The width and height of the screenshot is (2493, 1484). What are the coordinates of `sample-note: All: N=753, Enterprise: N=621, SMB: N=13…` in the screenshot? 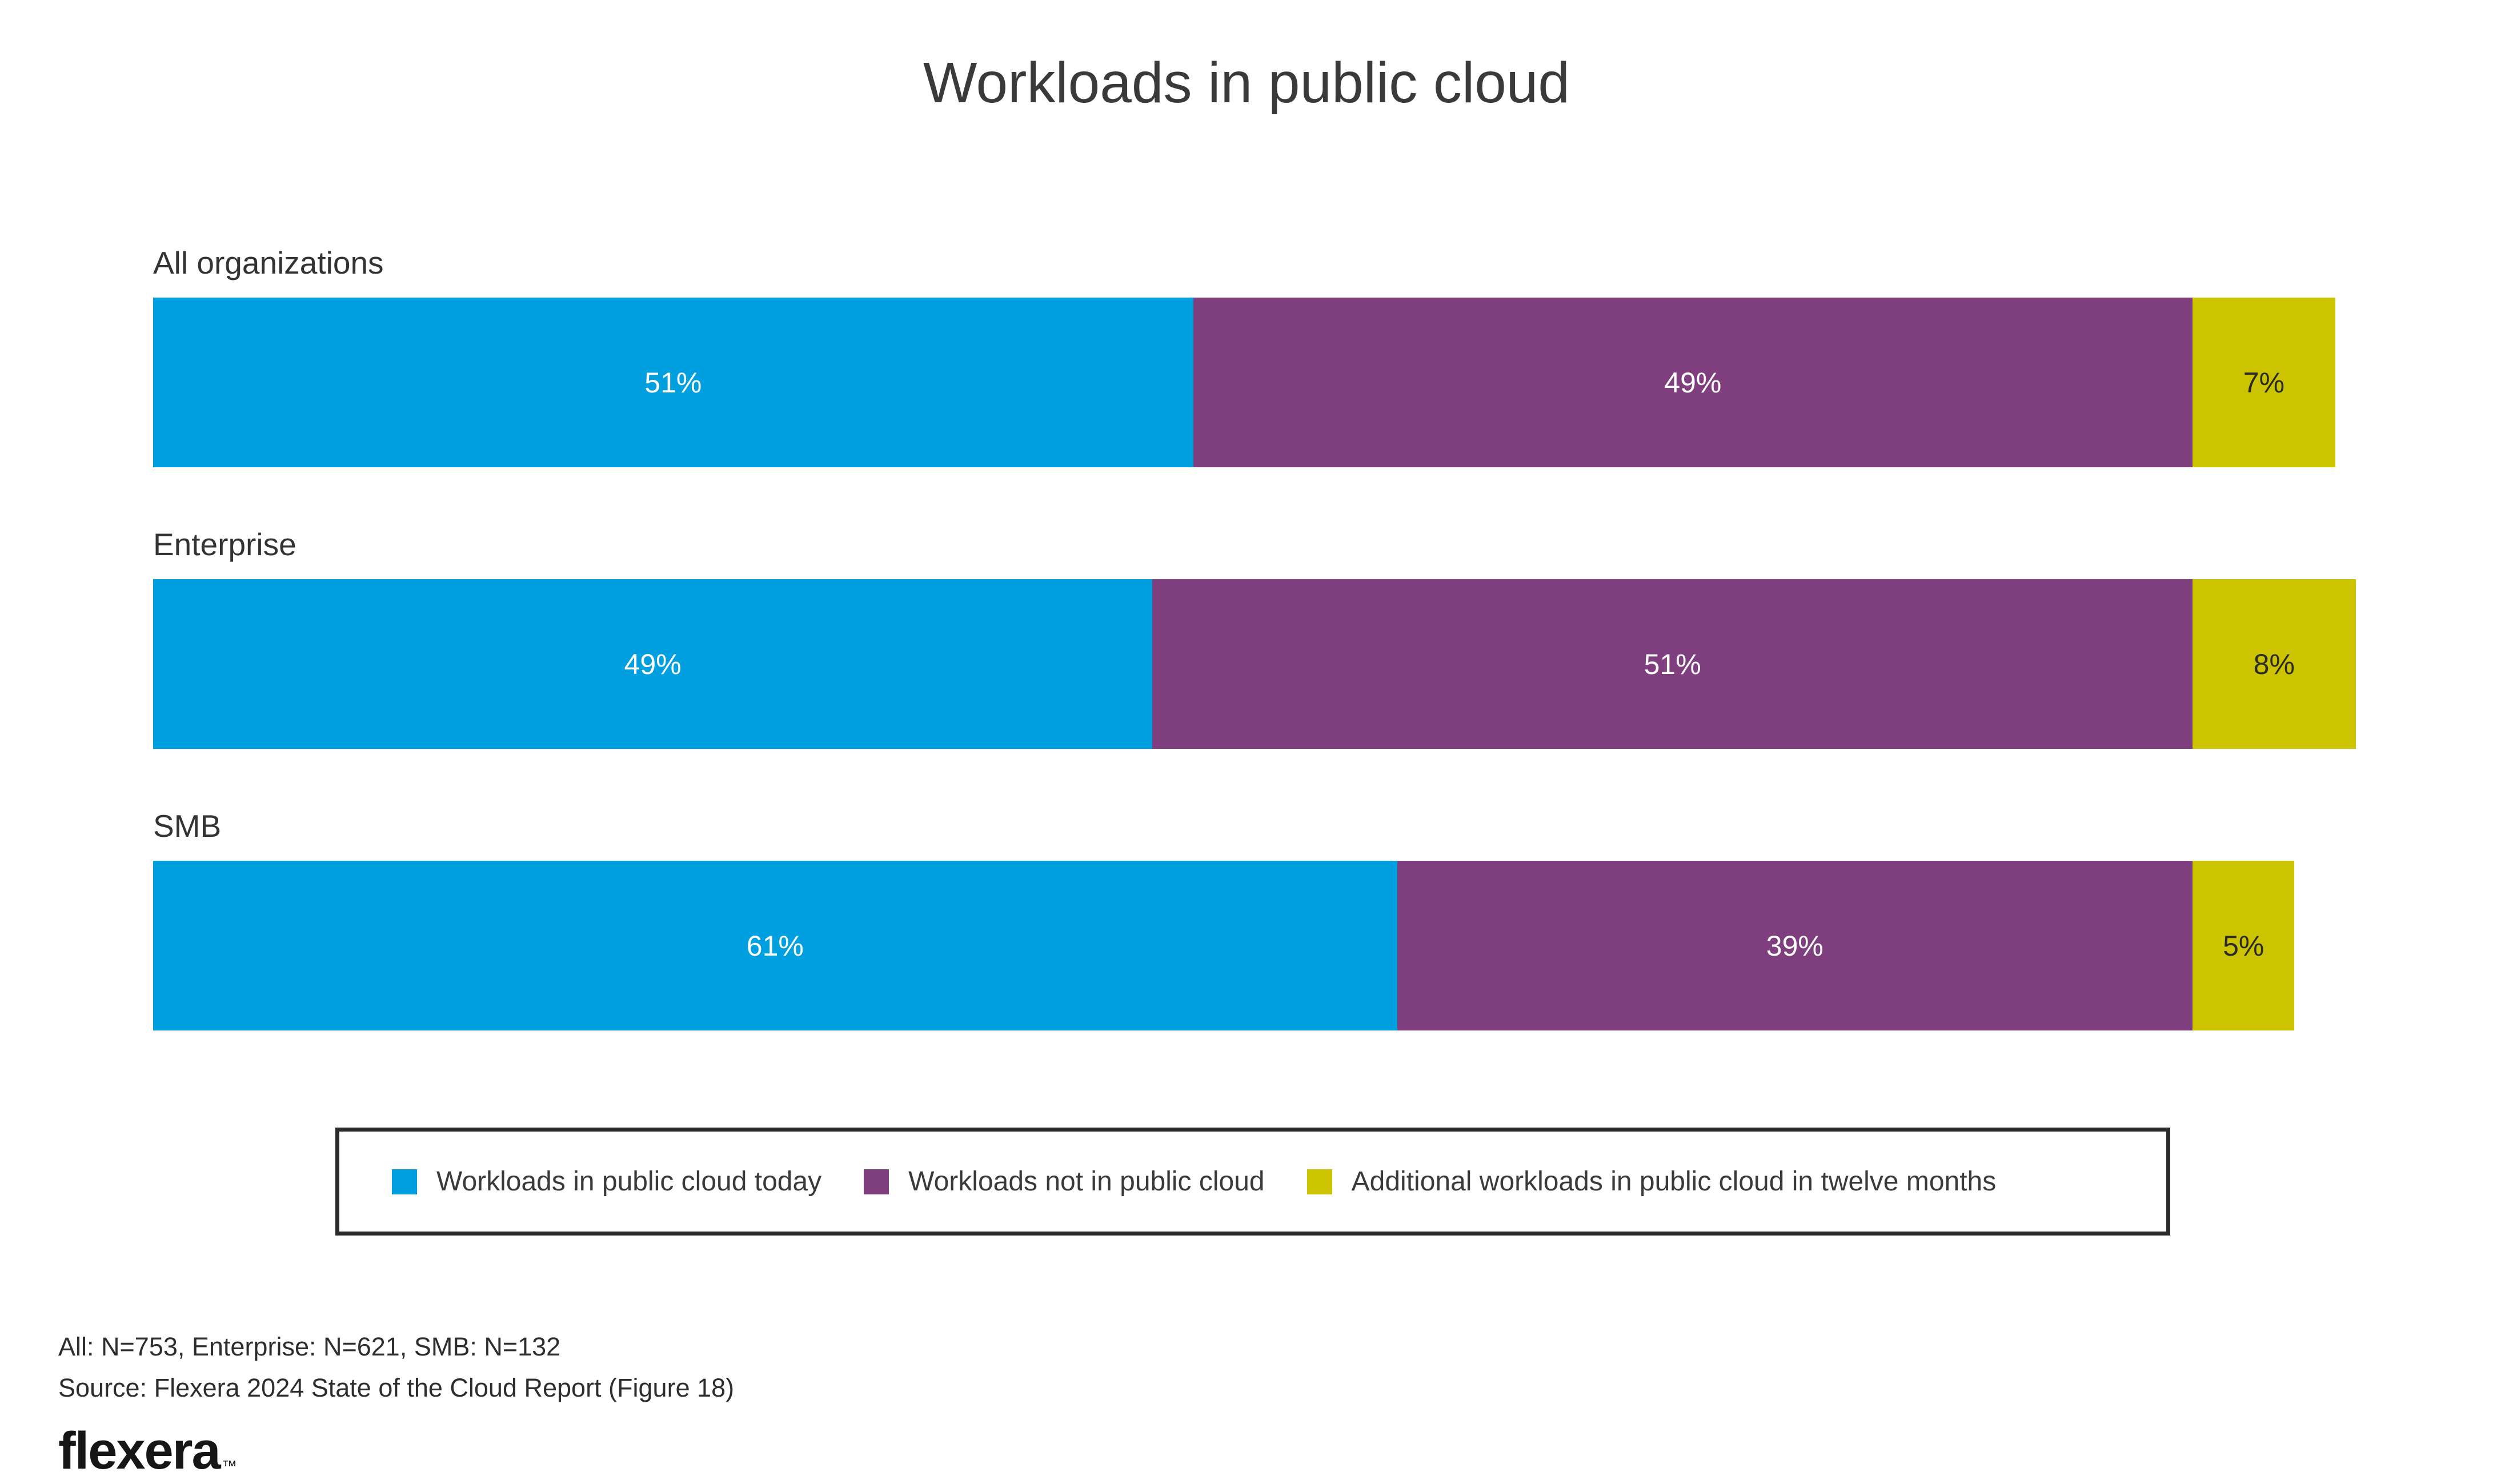 It's located at (310, 1346).